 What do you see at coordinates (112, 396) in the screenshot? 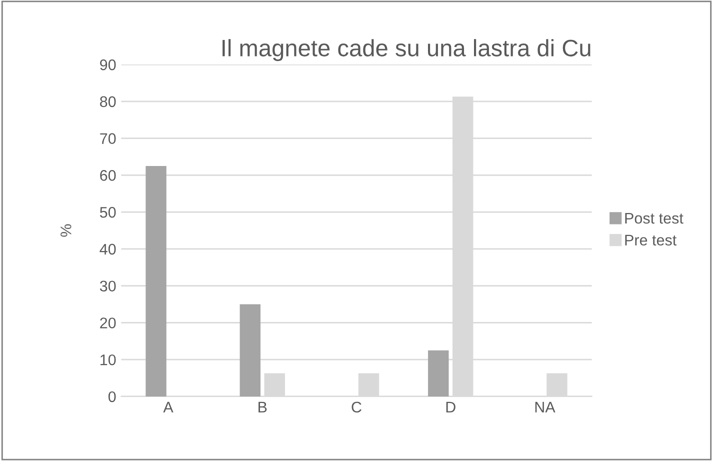
I see `y-tick-label: 0` at bounding box center [112, 396].